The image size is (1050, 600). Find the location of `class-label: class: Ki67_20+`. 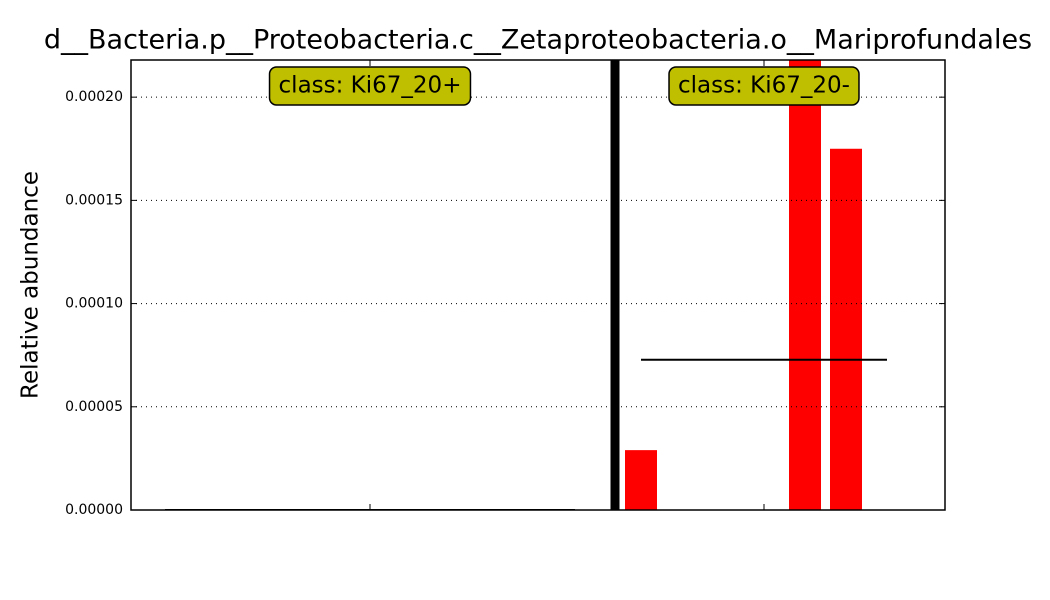

class-label: class: Ki67_20+ is located at coordinates (370, 86).